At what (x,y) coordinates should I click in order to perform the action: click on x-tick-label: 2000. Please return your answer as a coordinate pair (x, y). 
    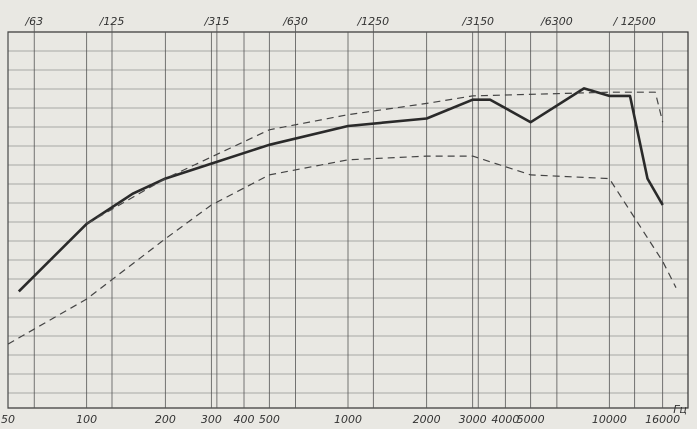
    Looking at the image, I should click on (427, 419).